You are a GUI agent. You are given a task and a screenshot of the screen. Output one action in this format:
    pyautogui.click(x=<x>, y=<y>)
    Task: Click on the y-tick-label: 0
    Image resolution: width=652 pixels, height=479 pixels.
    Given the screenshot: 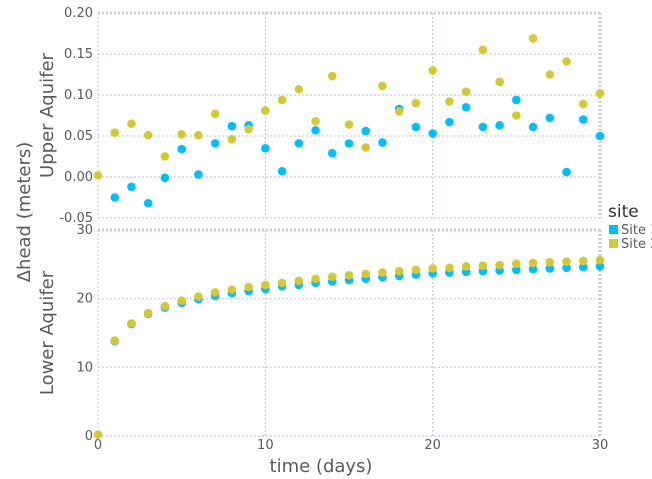 What is the action you would take?
    pyautogui.click(x=89, y=436)
    